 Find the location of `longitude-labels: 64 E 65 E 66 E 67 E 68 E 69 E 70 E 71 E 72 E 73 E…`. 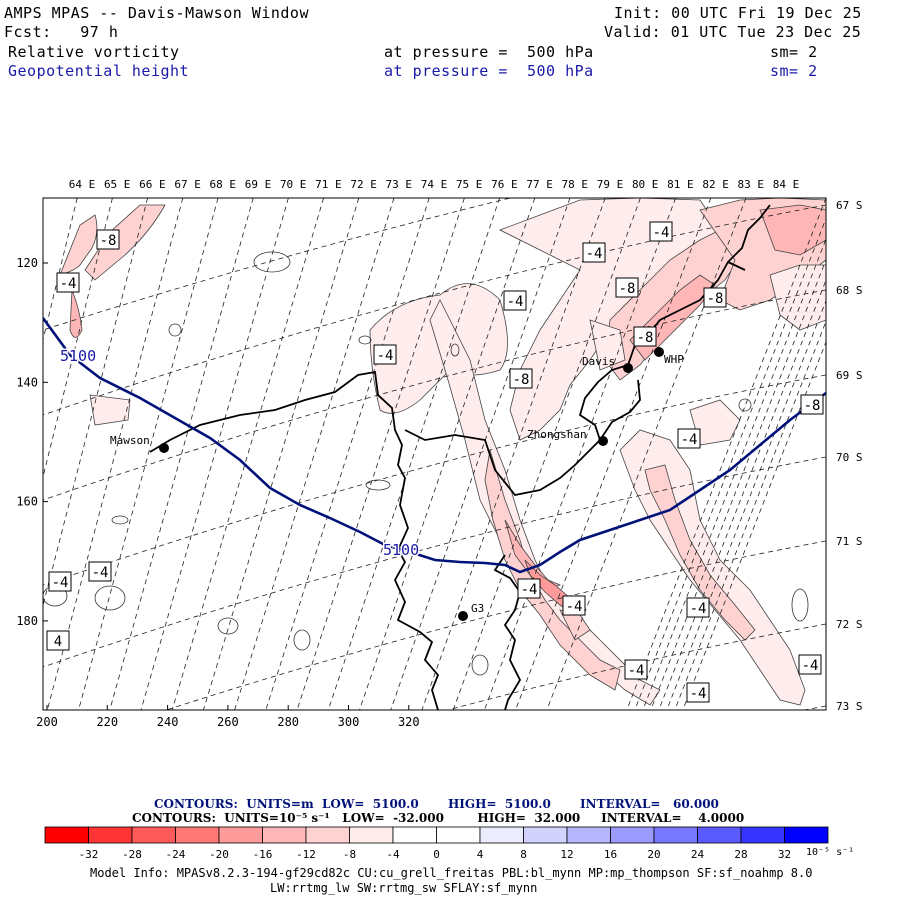

longitude-labels: 64 E 65 E 66 E 67 E 68 E 69 E 70 E 71 E 72 E 73 E… is located at coordinates (434, 184).